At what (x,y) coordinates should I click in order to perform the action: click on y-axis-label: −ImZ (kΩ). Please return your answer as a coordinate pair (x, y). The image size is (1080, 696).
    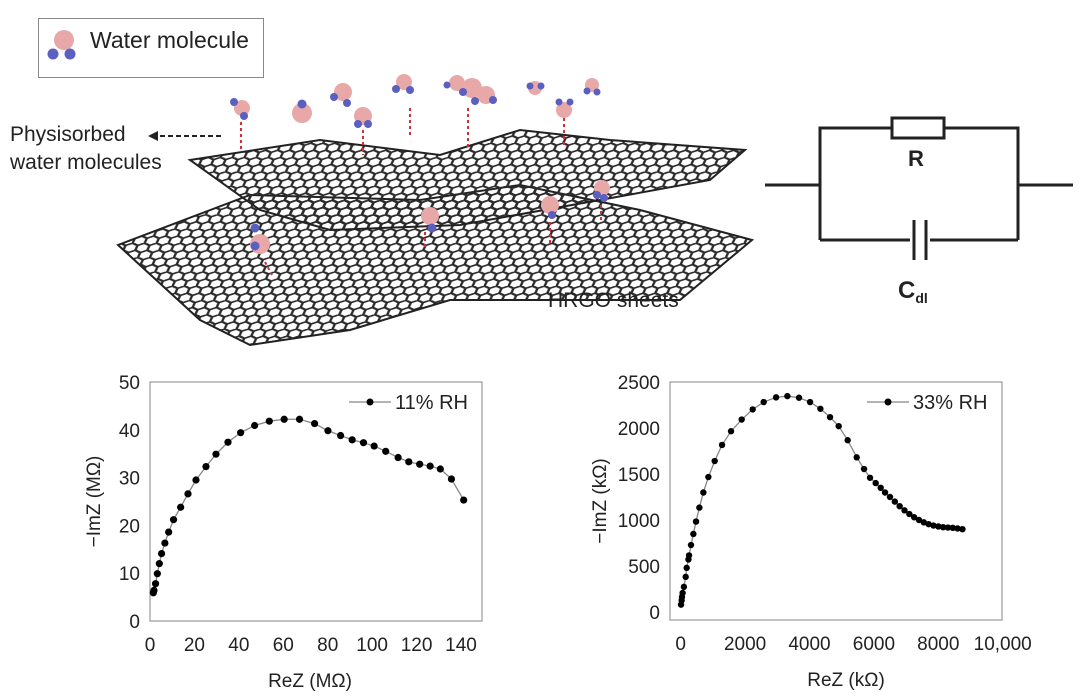
    Looking at the image, I should click on (600, 500).